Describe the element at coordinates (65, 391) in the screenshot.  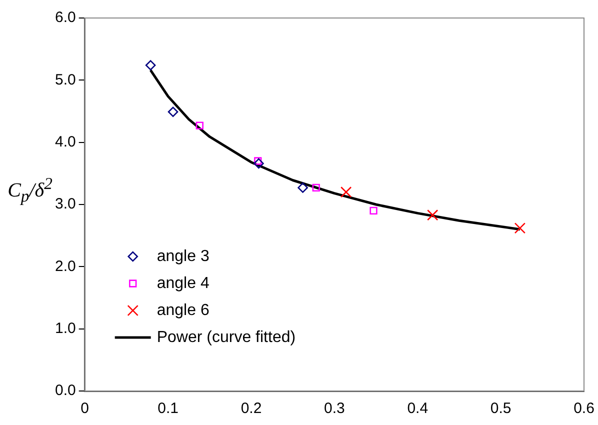
I see `y-tick-label: 0.0` at that location.